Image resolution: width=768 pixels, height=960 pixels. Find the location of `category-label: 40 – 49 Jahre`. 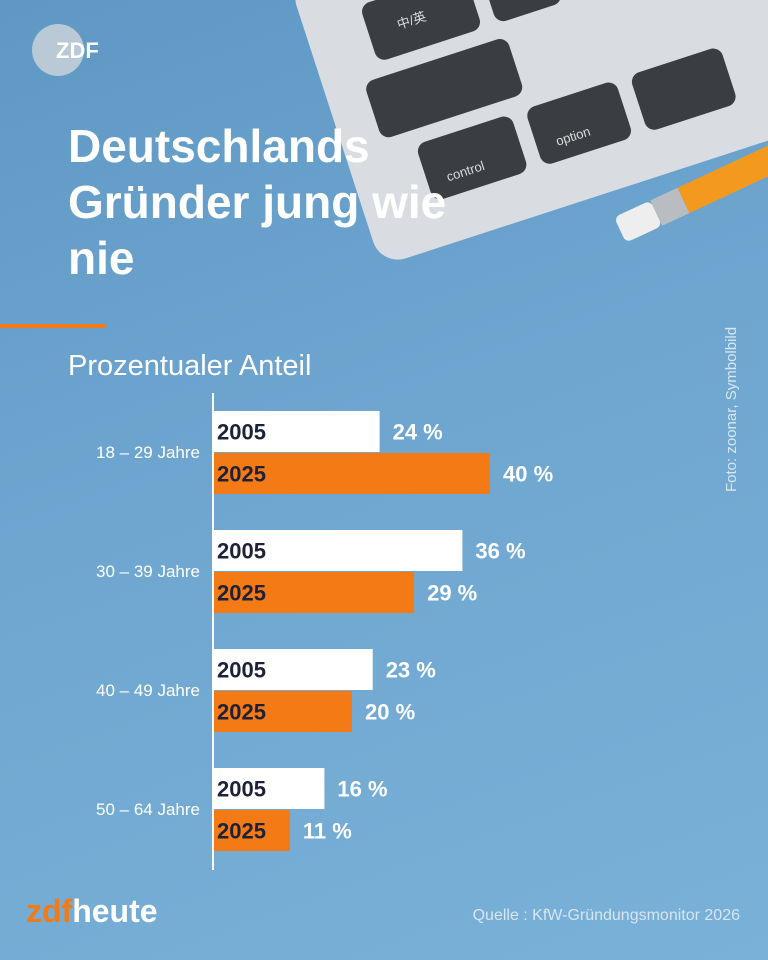

category-label: 40 – 49 Jahre is located at coordinates (148, 690).